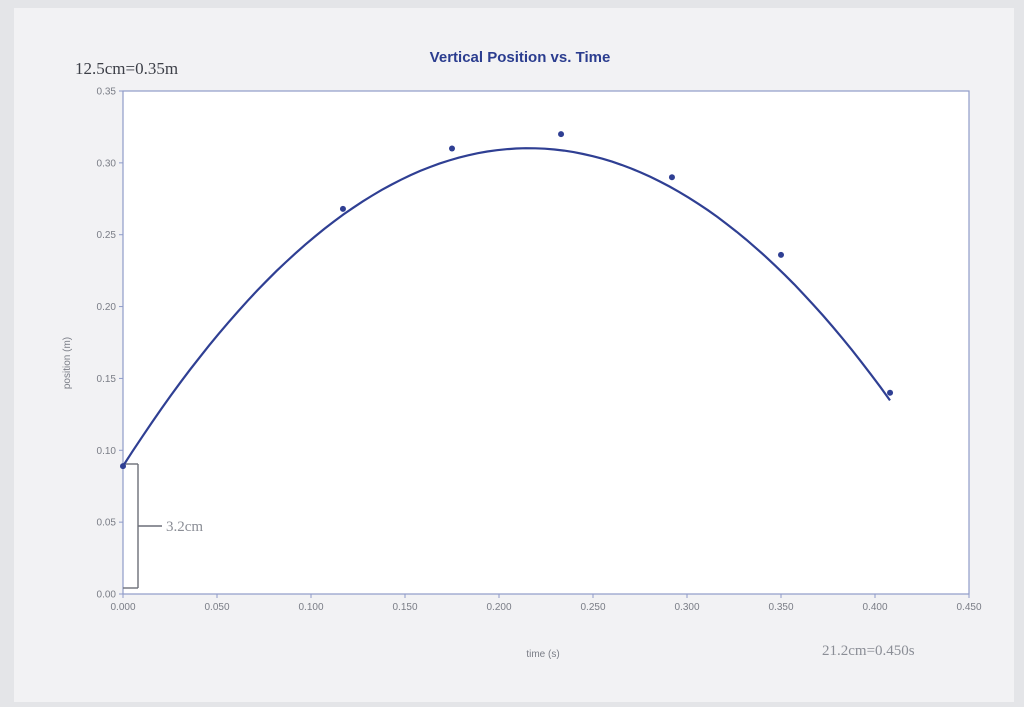 This screenshot has height=707, width=1024. Describe the element at coordinates (216, 607) in the screenshot. I see `x-tick-label: 0.050` at that location.